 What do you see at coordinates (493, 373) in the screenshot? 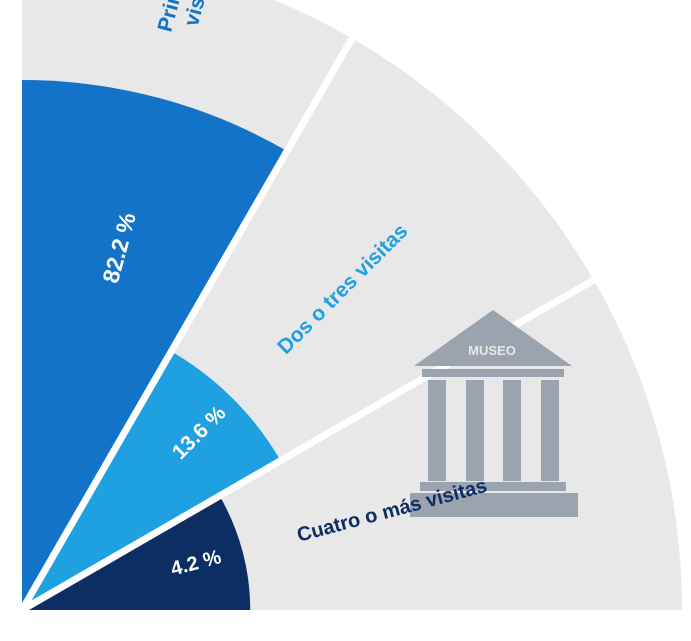
I see `museum-entablature` at bounding box center [493, 373].